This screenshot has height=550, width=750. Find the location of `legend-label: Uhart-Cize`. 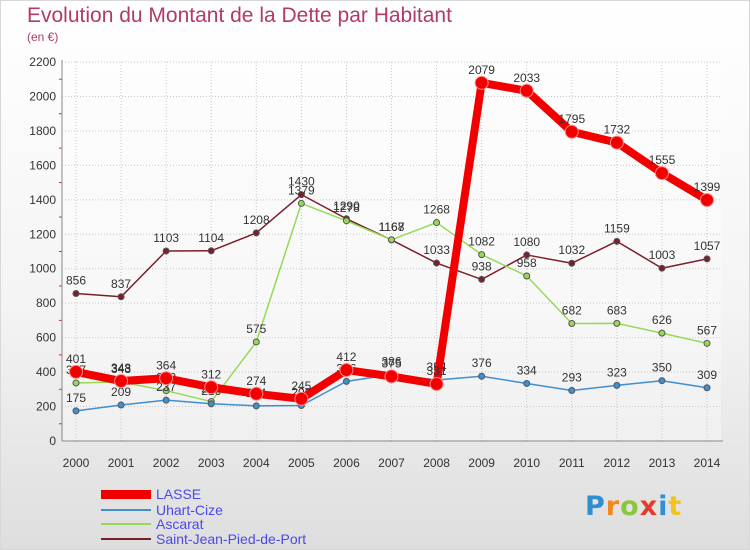

legend-label: Uhart-Cize is located at coordinates (189, 510).